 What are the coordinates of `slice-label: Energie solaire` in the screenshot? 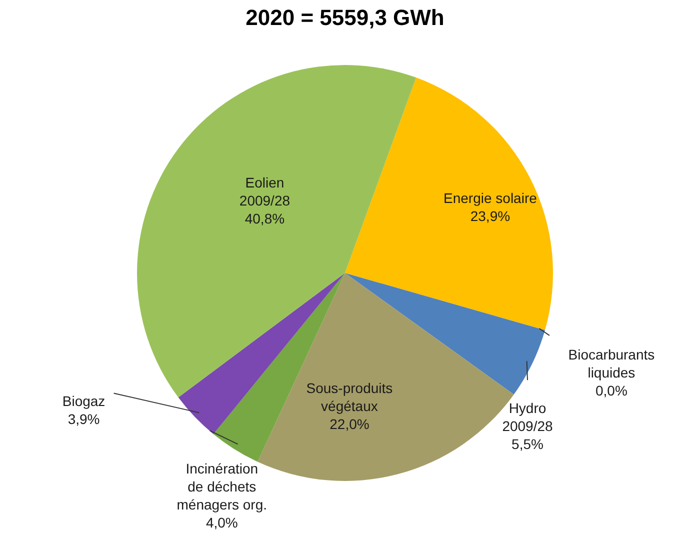 It's located at (491, 198).